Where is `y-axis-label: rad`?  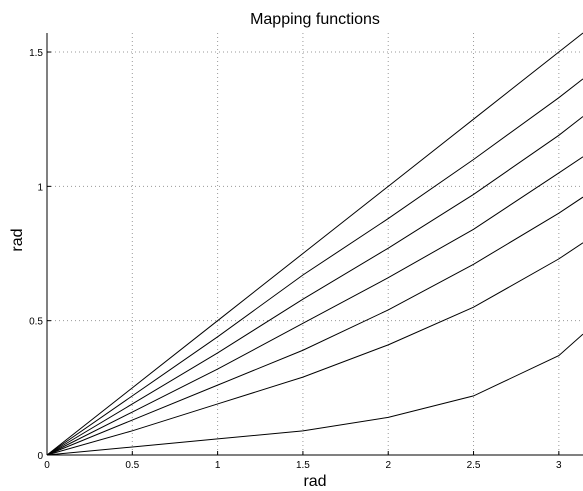 y-axis-label: rad is located at coordinates (17, 239).